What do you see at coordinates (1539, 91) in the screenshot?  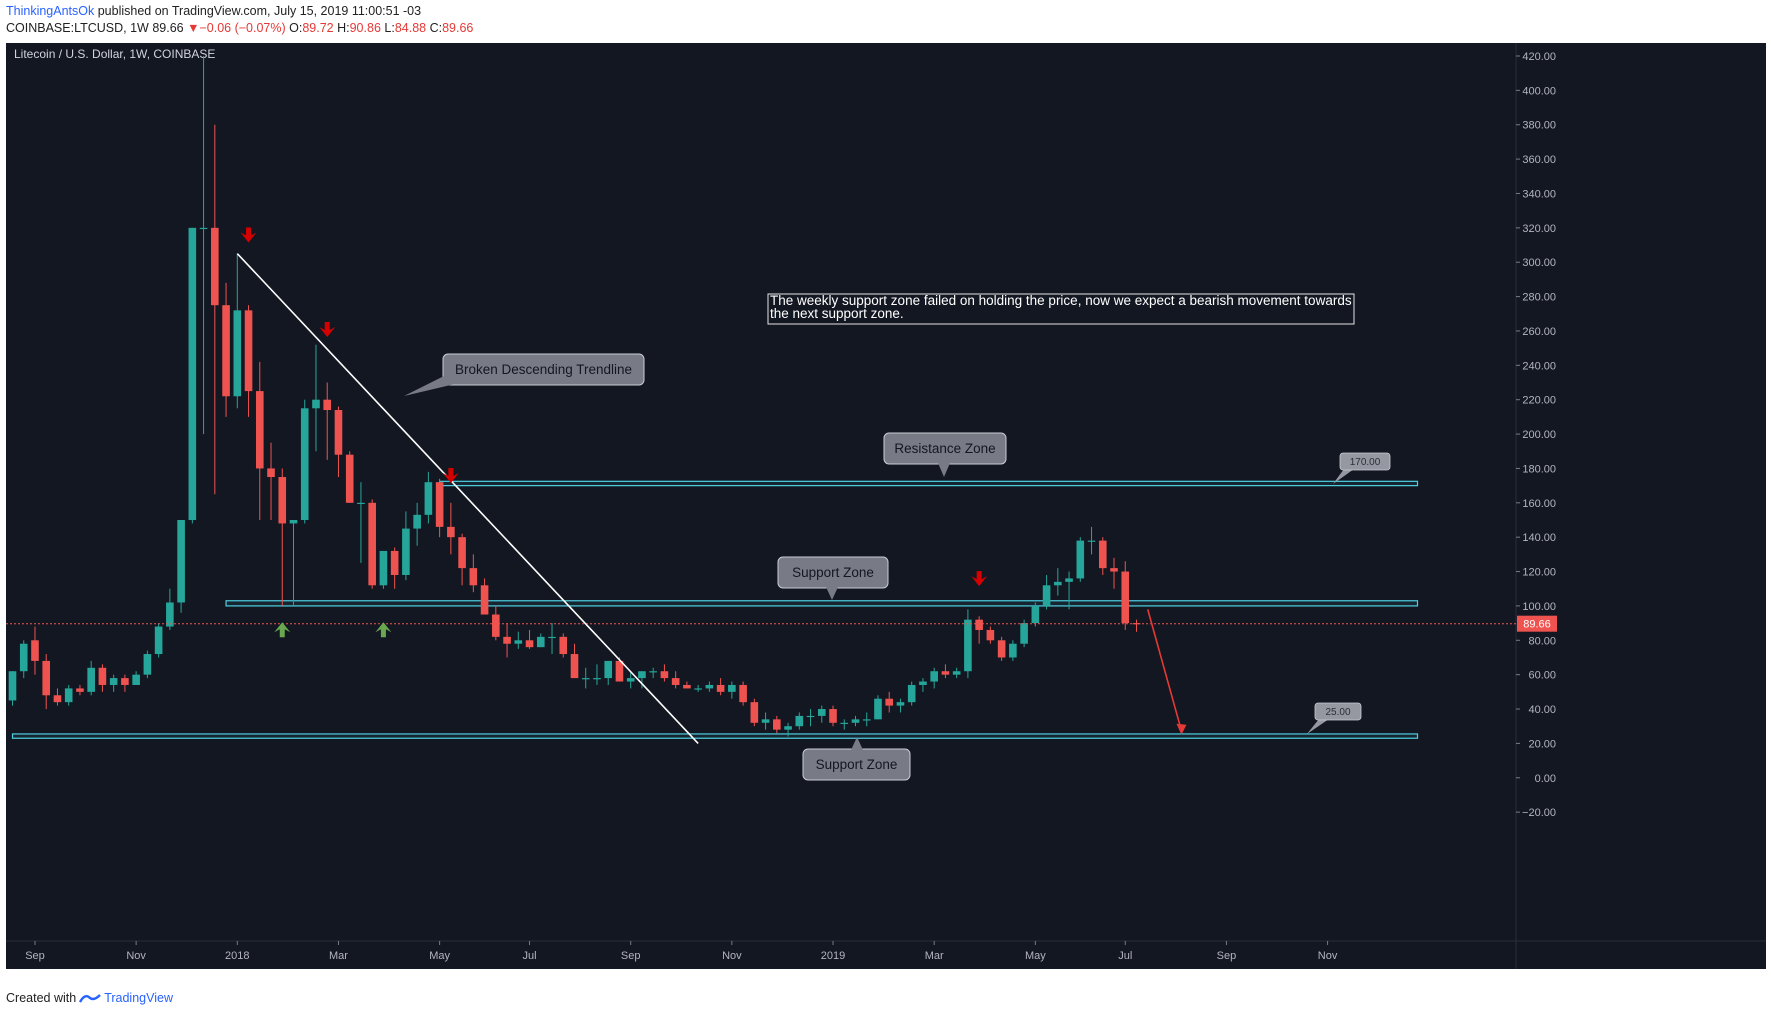 I see `y-tick-label: 400.00` at bounding box center [1539, 91].